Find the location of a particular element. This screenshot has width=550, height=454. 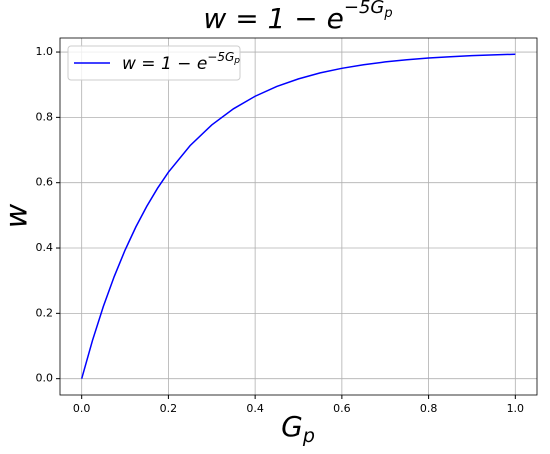

xlabel-sub: p is located at coordinates (308, 436).